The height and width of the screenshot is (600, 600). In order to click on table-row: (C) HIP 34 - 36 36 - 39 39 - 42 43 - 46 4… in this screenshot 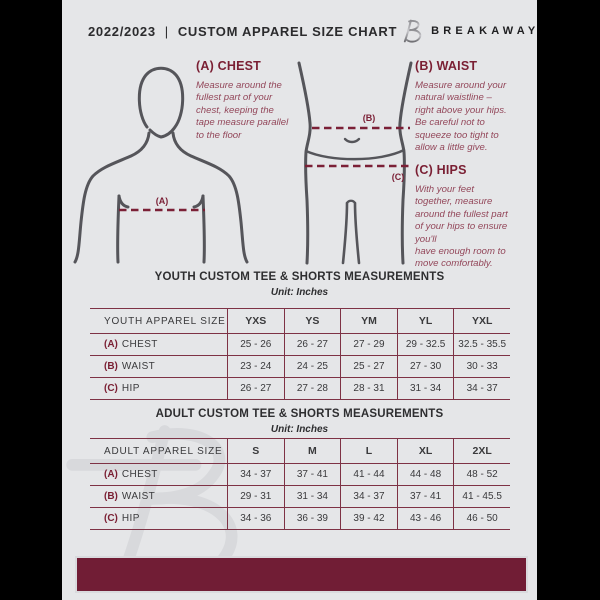, I will do `click(300, 519)`.